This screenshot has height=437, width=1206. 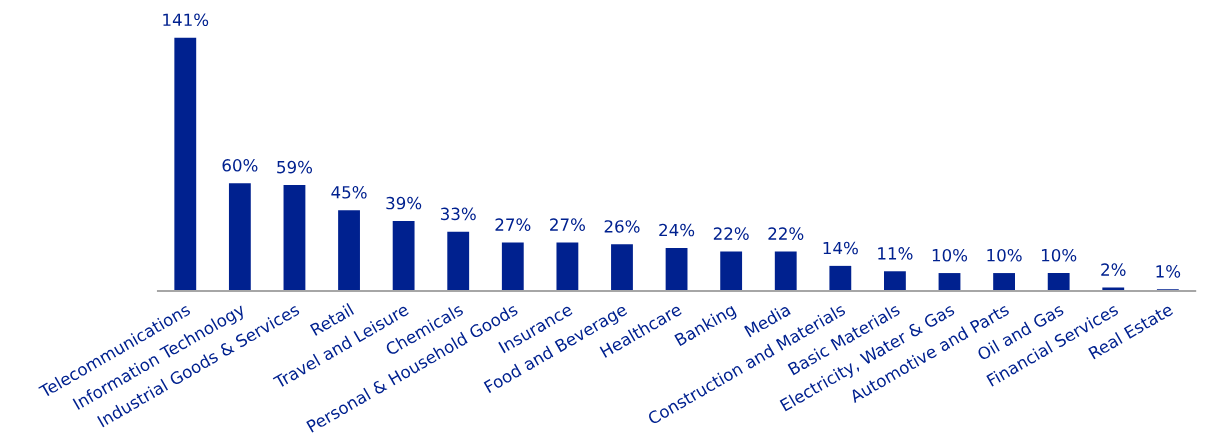 What do you see at coordinates (1168, 271) in the screenshot?
I see `data-label: 1%` at bounding box center [1168, 271].